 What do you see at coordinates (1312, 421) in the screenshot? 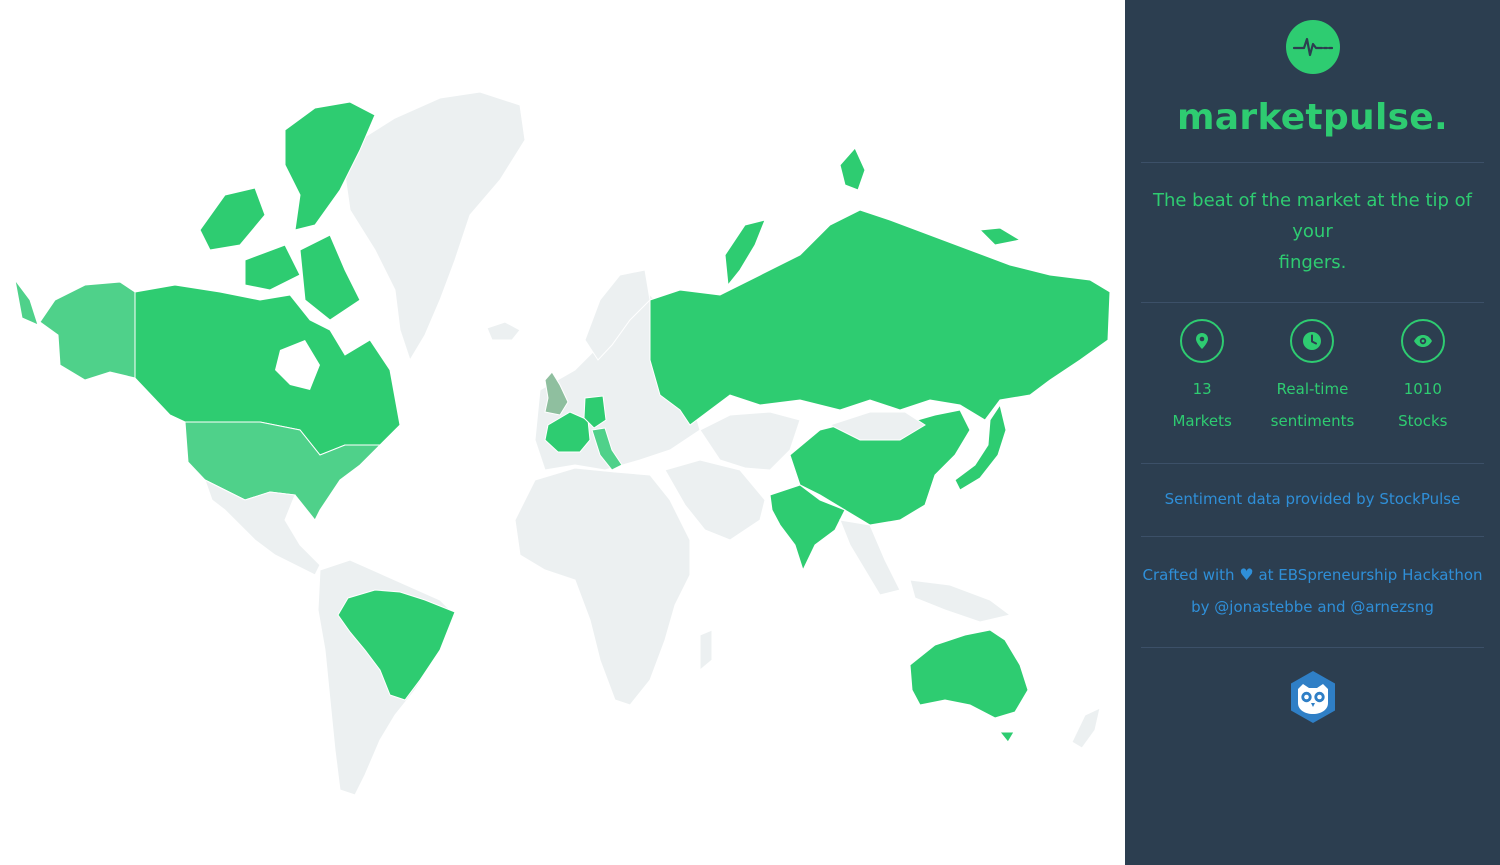
I see `stat-label: sentiments` at bounding box center [1312, 421].